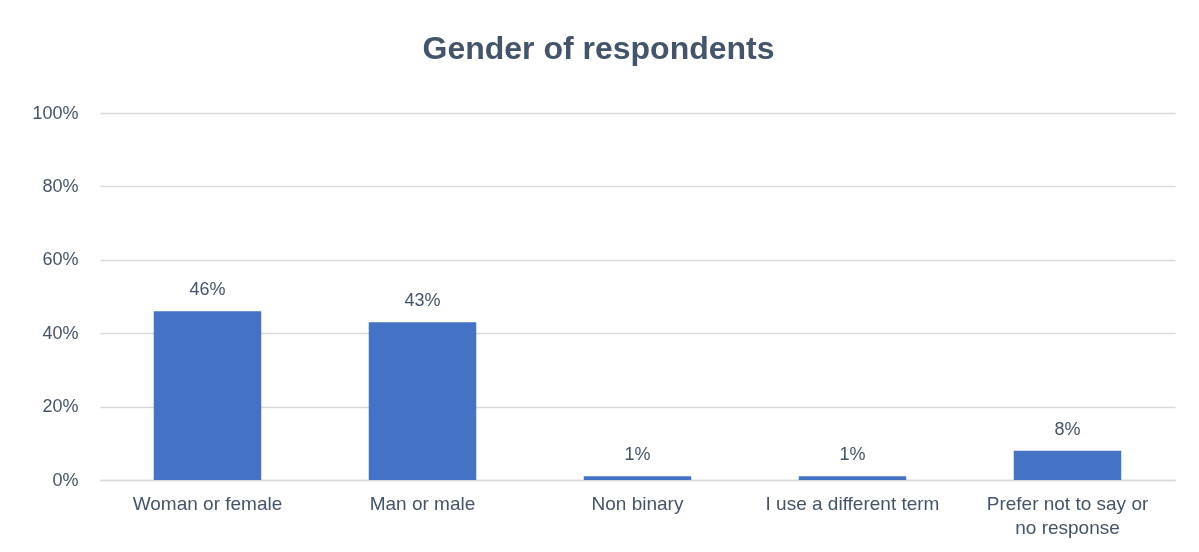 The width and height of the screenshot is (1199, 552). I want to click on x-tick-label: I use a different term, so click(852, 503).